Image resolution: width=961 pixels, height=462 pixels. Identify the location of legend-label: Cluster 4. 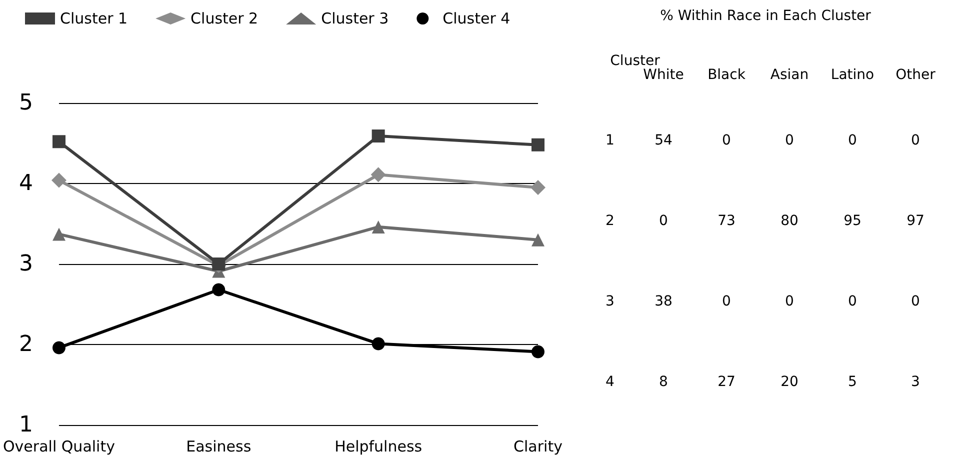
(476, 19).